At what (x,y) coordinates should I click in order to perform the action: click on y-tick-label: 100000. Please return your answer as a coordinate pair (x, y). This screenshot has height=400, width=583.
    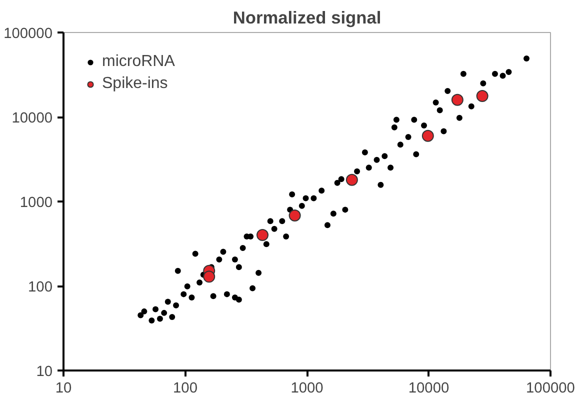
    Looking at the image, I should click on (28, 34).